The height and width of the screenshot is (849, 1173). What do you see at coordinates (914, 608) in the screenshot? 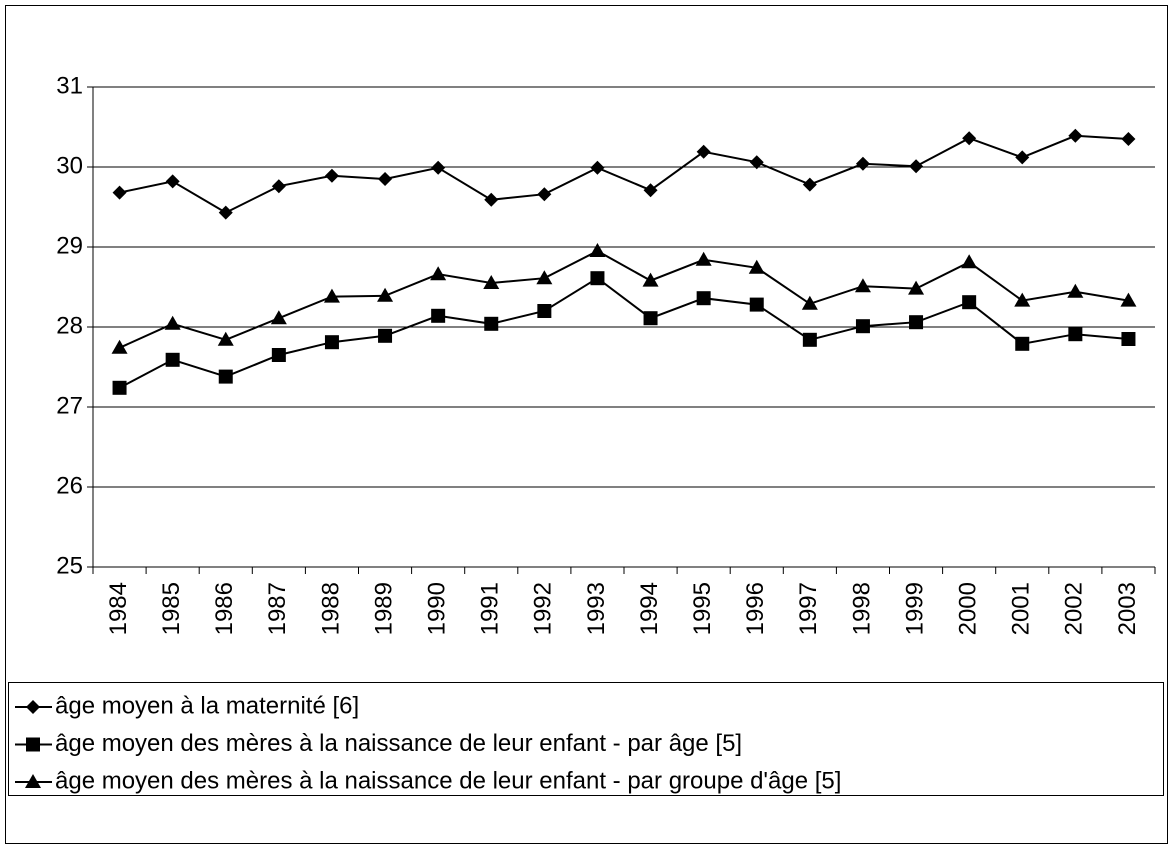
I see `x-tick-label: 1999` at bounding box center [914, 608].